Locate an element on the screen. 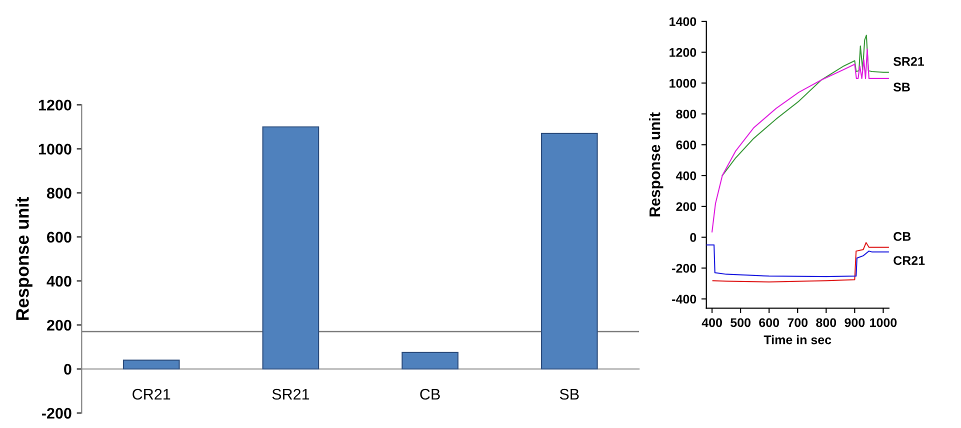  x-tick-label: 900 is located at coordinates (854, 323).